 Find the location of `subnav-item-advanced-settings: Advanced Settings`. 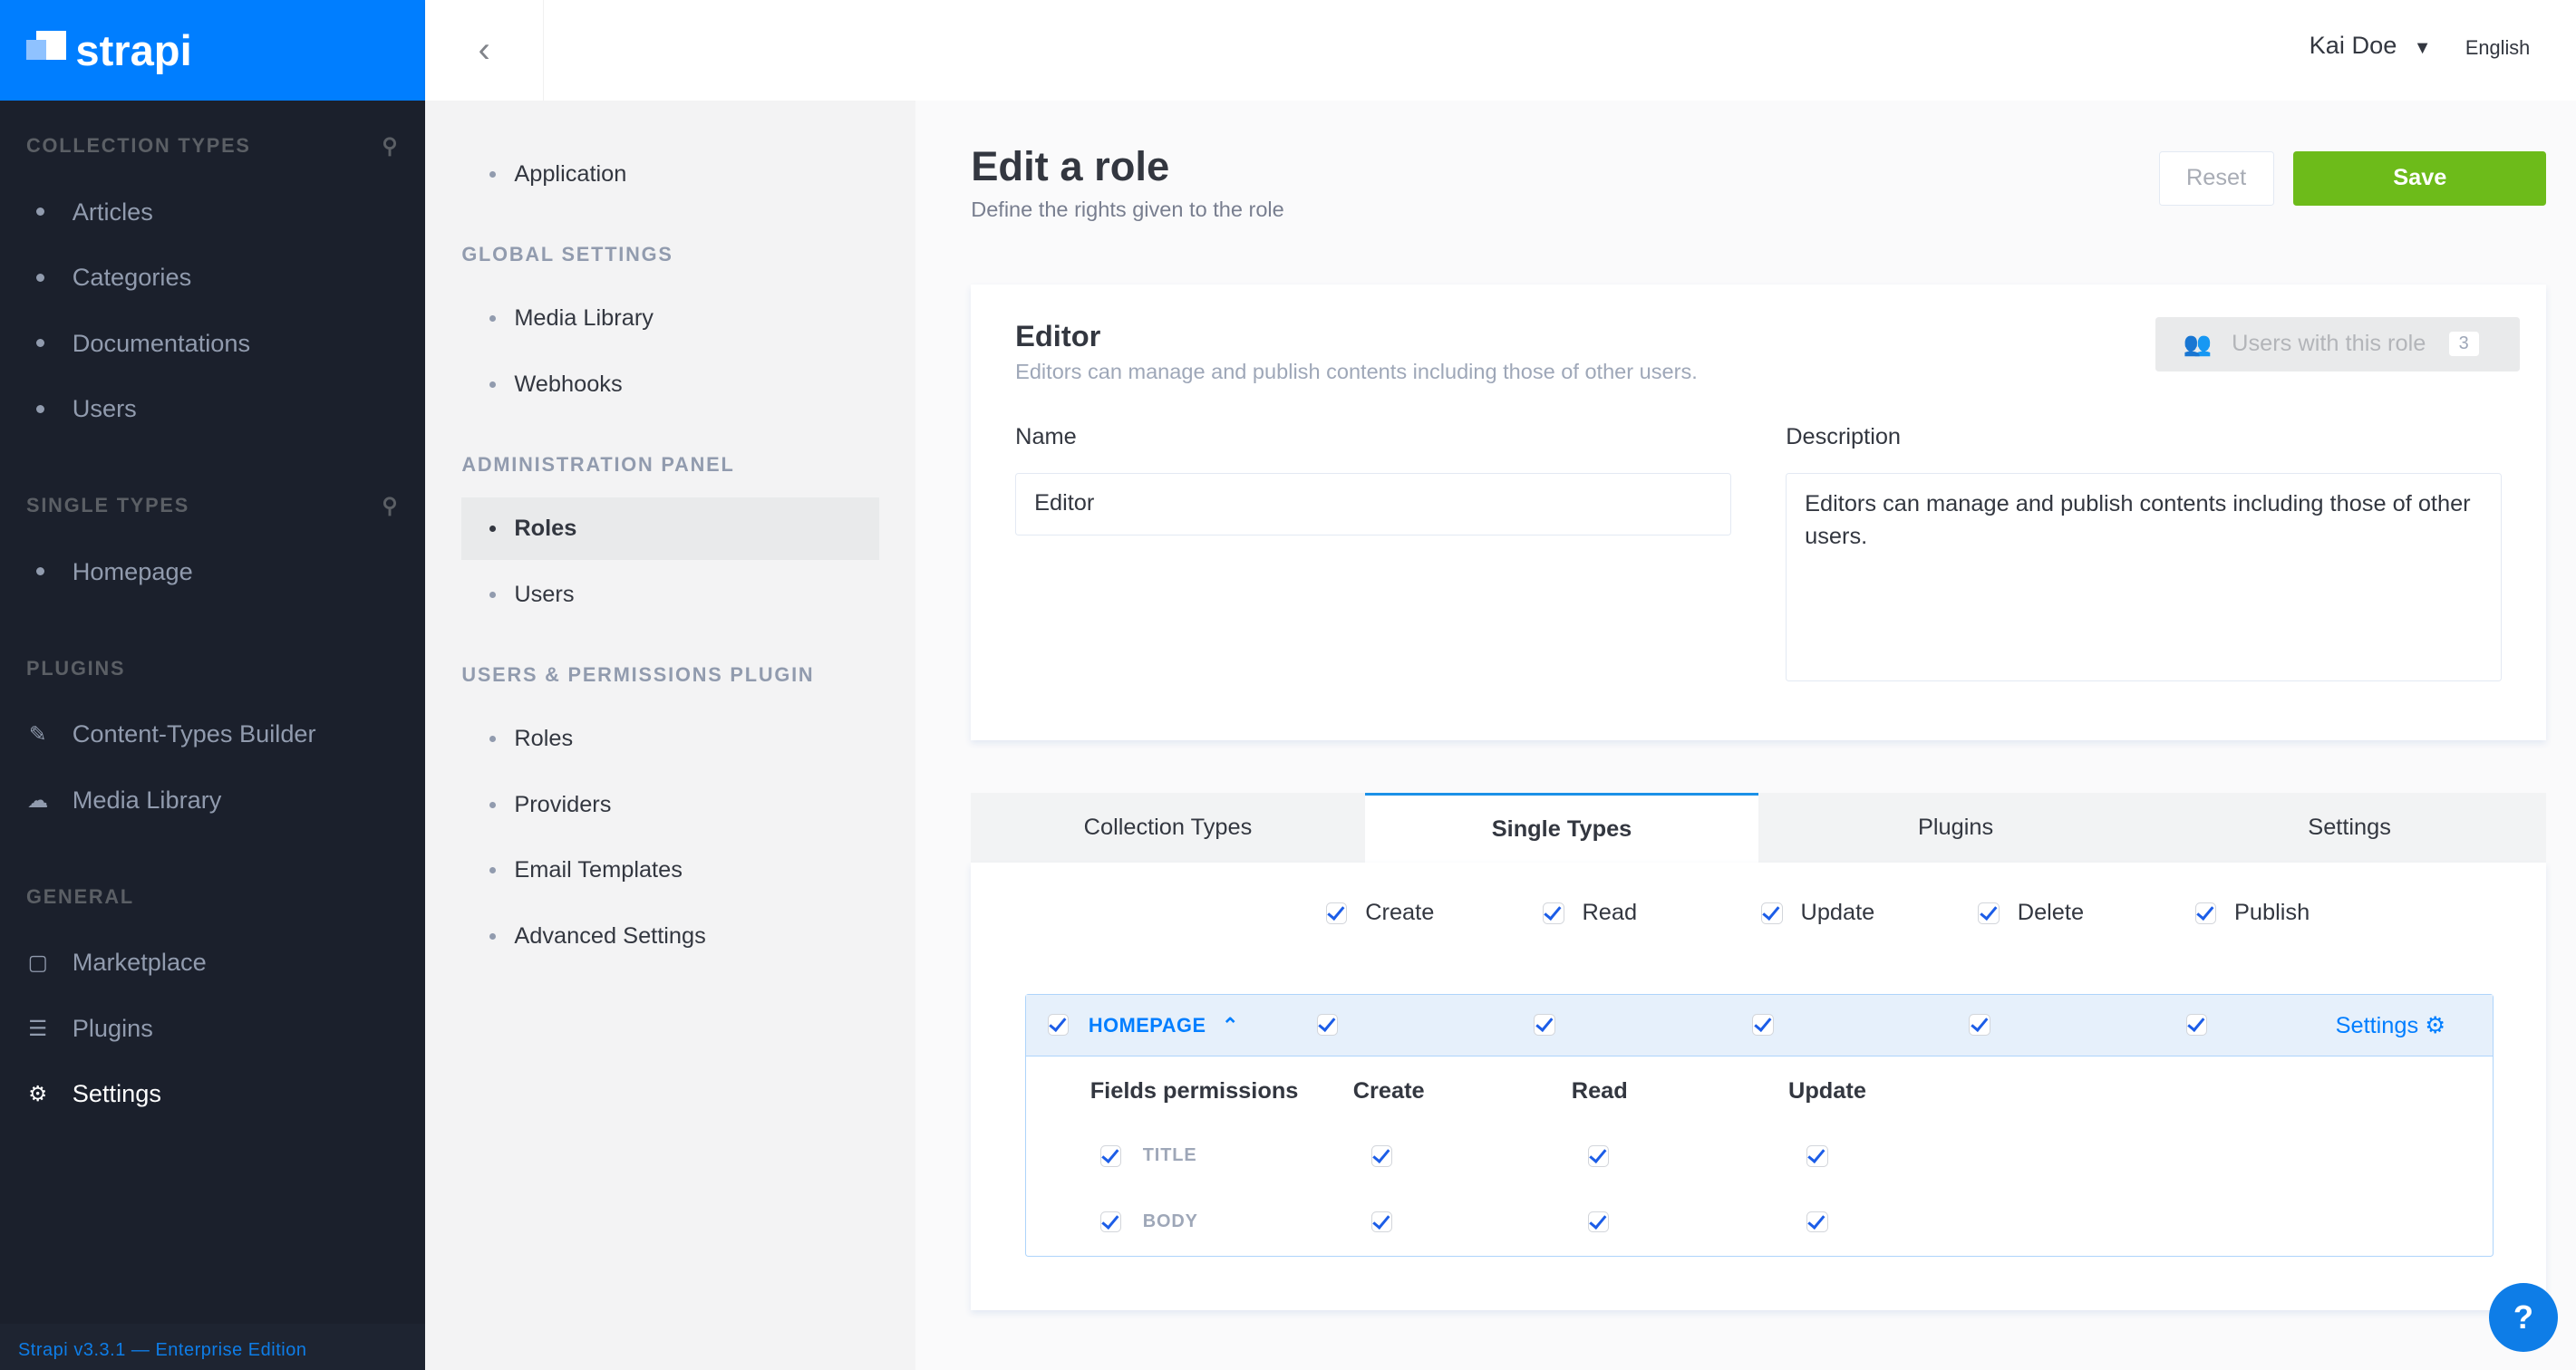

subnav-item-advanced-settings: Advanced Settings is located at coordinates (669, 936).